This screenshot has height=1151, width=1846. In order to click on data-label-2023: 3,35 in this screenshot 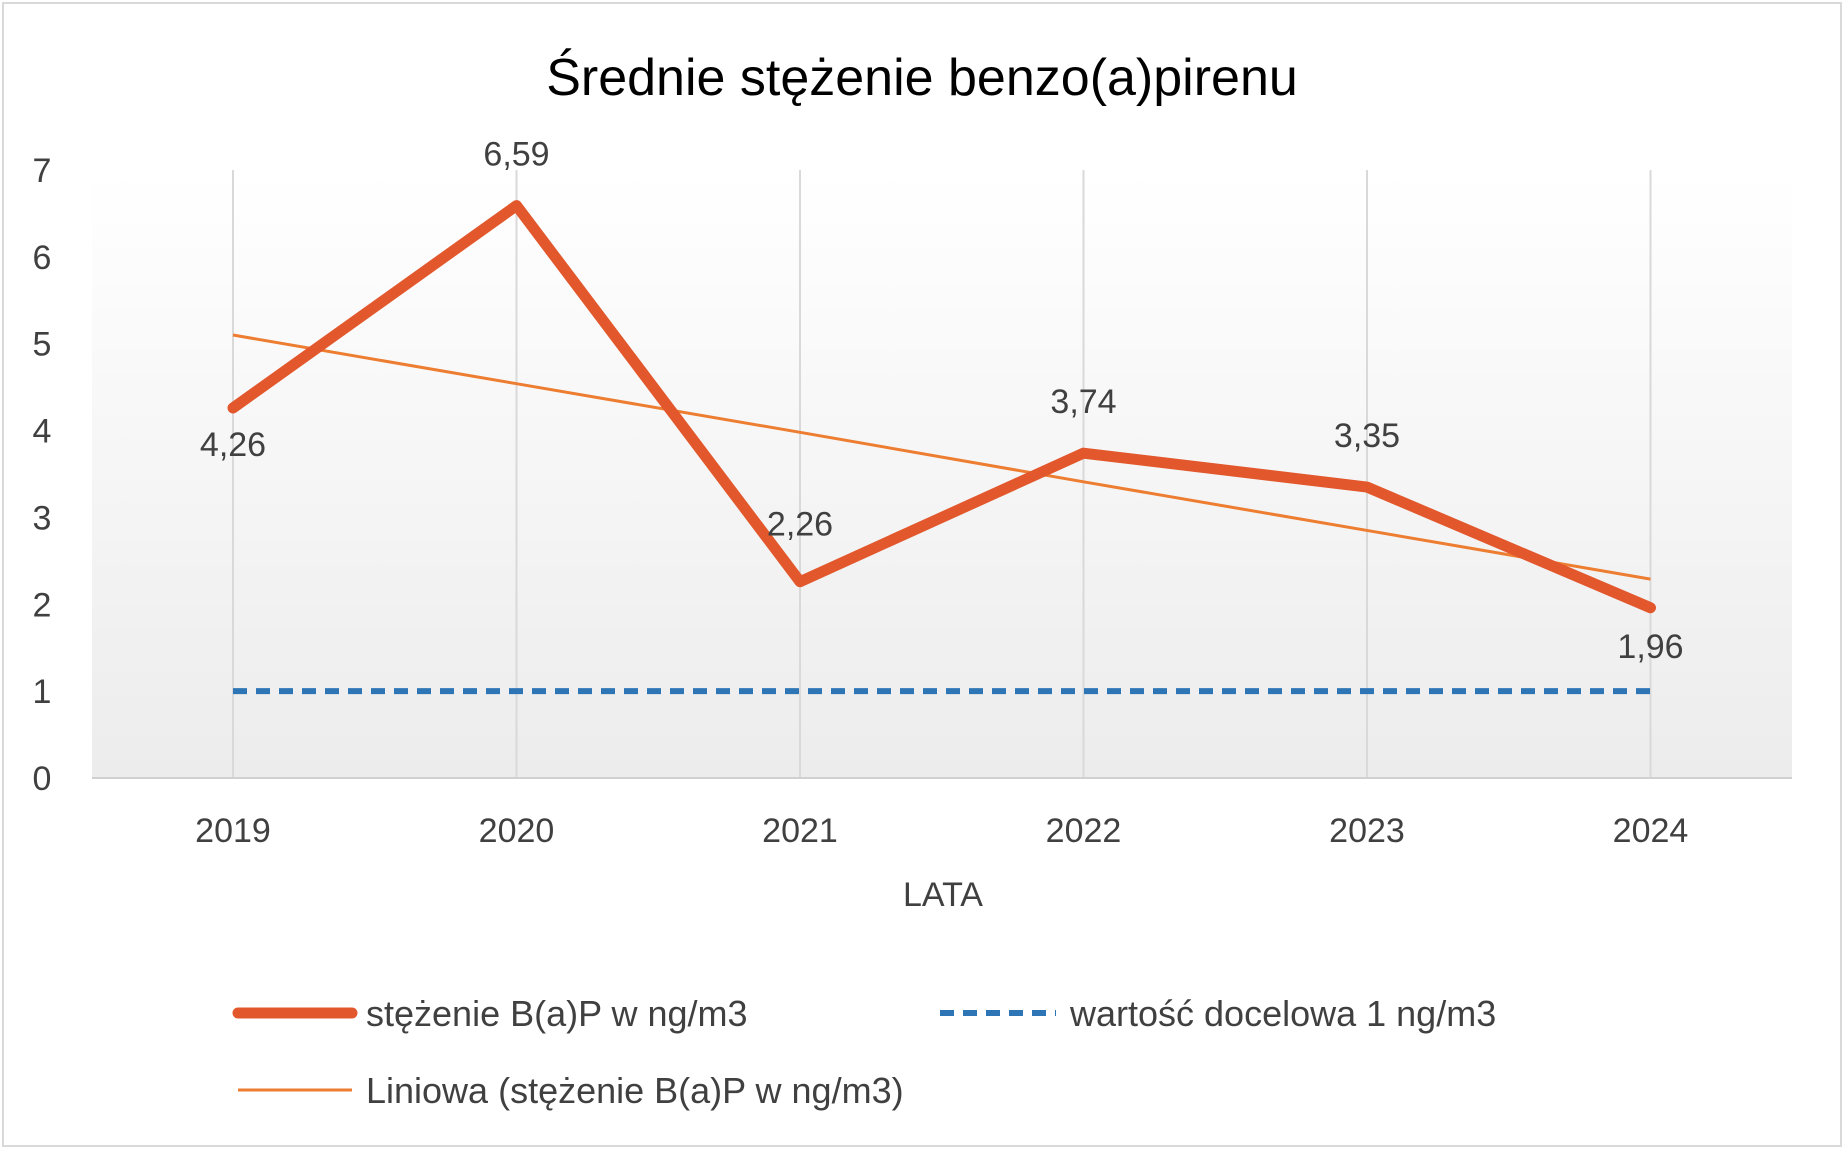, I will do `click(1367, 436)`.